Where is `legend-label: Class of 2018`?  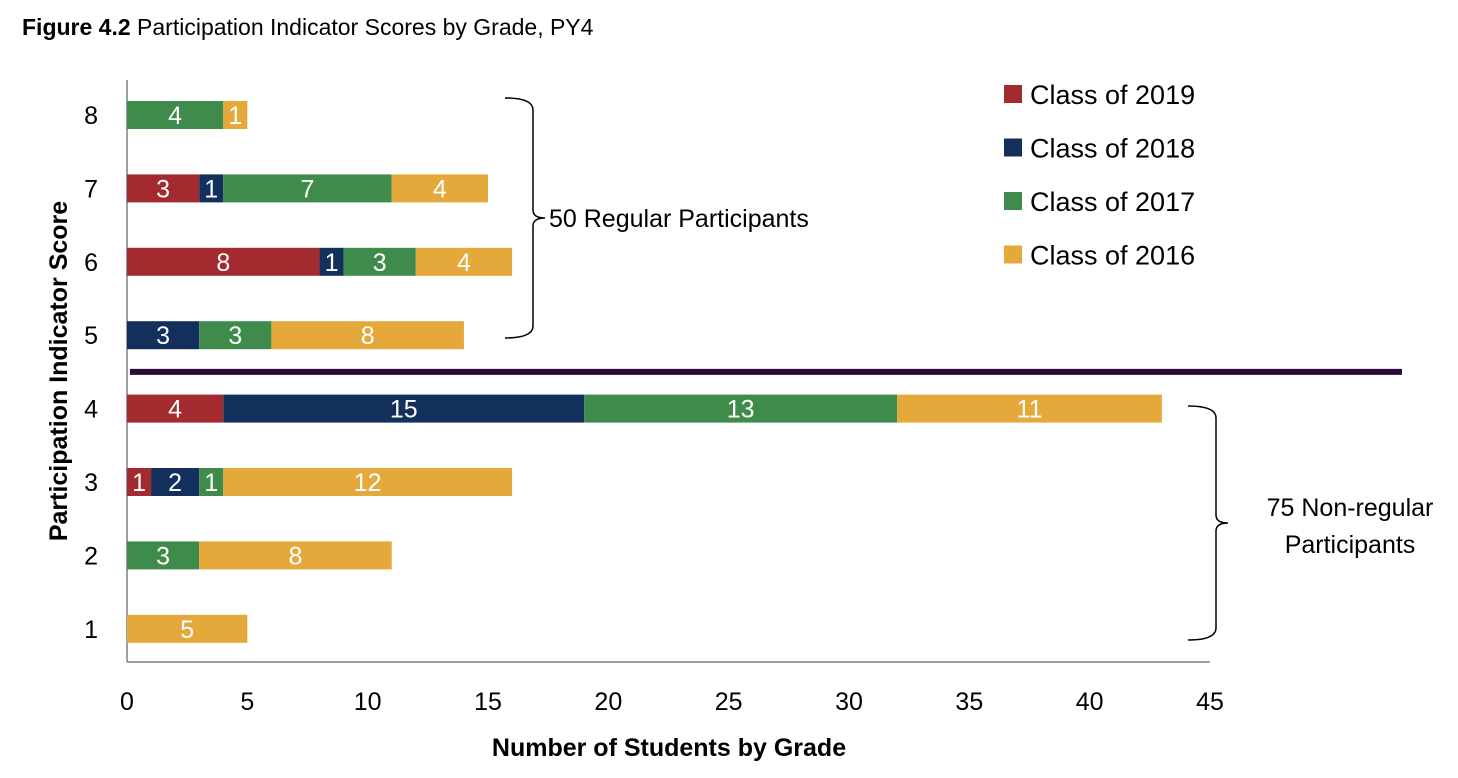
legend-label: Class of 2018 is located at coordinates (1112, 149).